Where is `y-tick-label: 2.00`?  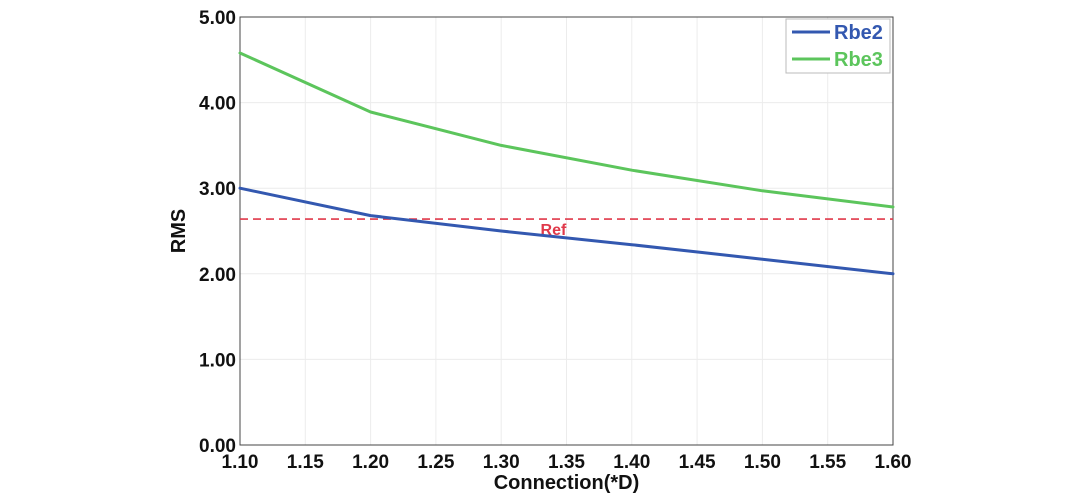
y-tick-label: 2.00 is located at coordinates (217, 275).